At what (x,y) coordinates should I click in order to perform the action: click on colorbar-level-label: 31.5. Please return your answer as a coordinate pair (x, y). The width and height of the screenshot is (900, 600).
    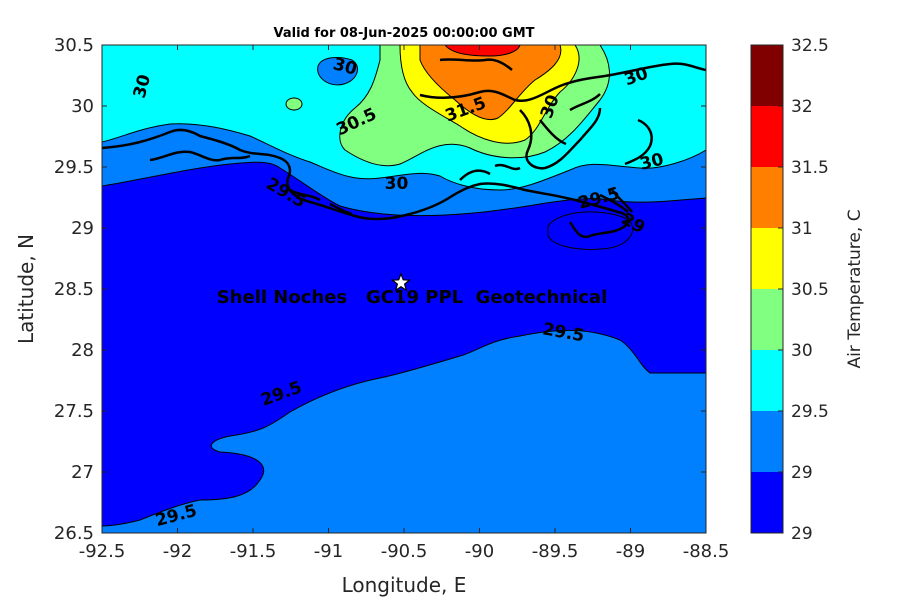
    Looking at the image, I should click on (810, 168).